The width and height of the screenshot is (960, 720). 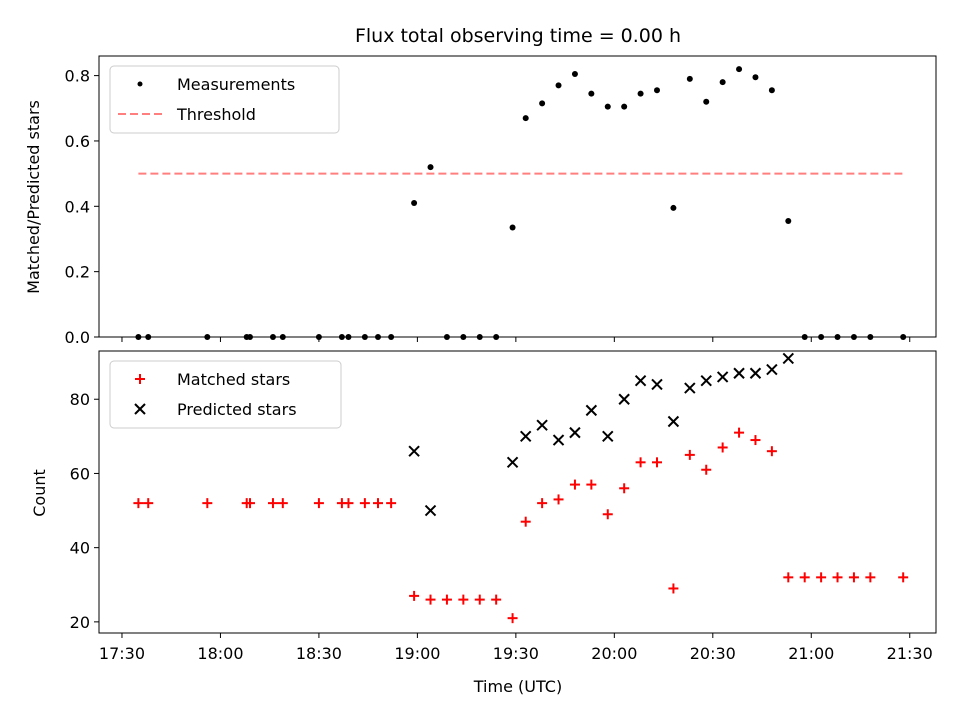 I want to click on x-tick-label: 17:30, so click(x=122, y=653).